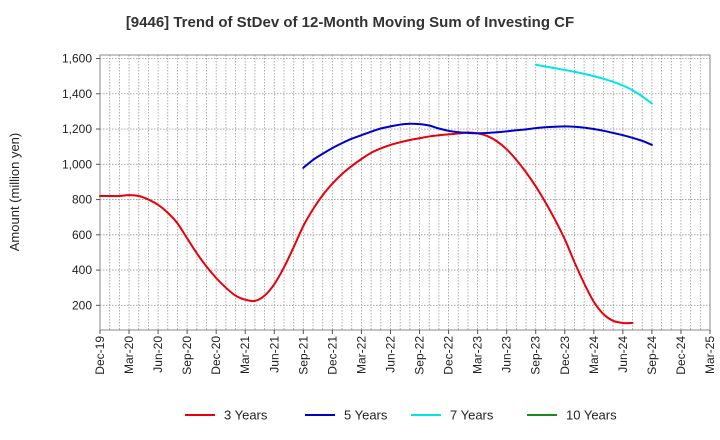  I want to click on y-tick-label: 200, so click(82, 305).